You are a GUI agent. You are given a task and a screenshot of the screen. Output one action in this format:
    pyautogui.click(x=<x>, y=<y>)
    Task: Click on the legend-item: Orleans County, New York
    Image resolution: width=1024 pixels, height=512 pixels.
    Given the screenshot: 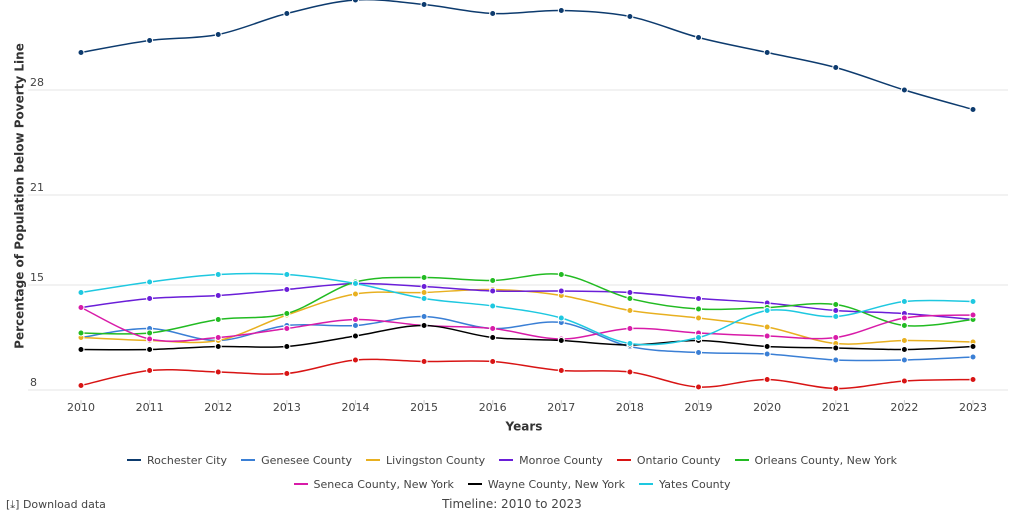 What is the action you would take?
    pyautogui.click(x=815, y=460)
    